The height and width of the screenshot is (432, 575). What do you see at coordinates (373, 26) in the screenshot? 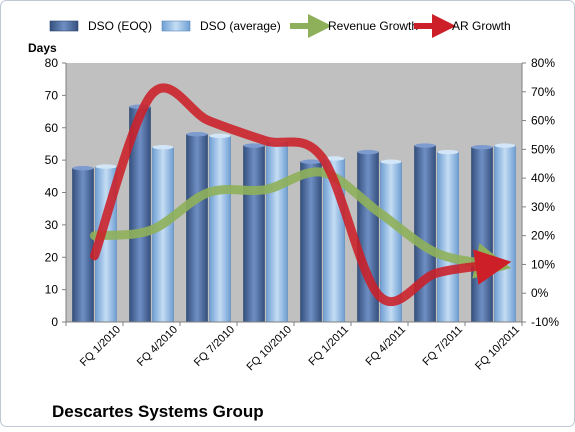
I see `legend-label: Revenue Growth` at bounding box center [373, 26].